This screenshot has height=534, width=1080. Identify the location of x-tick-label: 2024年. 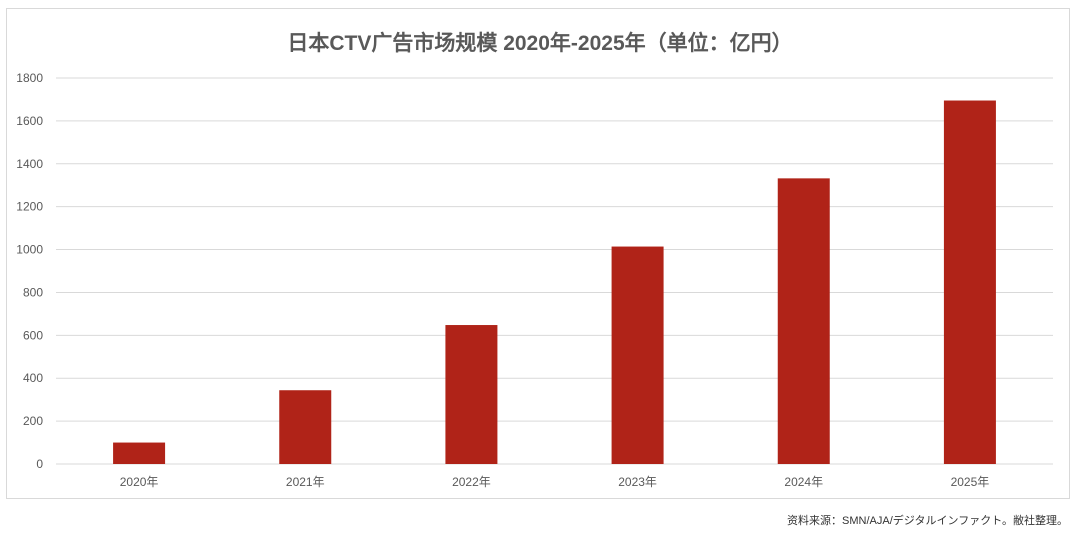
(803, 482).